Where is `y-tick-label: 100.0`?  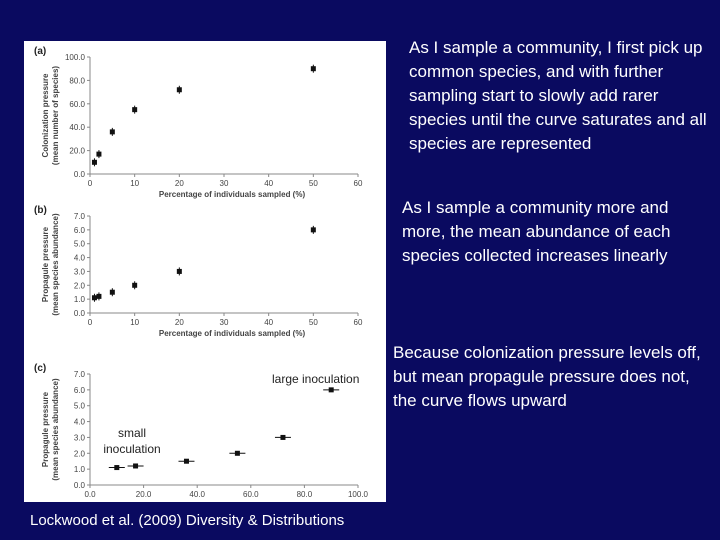 y-tick-label: 100.0 is located at coordinates (75, 57).